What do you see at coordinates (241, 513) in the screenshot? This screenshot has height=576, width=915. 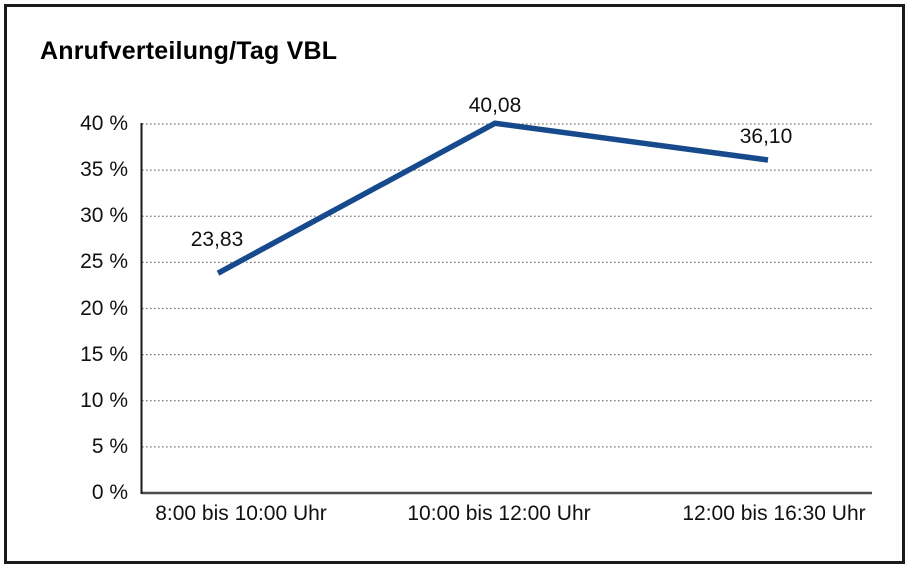 I see `x-axis-category-label: 8:00 bis 10:00 Uhr` at bounding box center [241, 513].